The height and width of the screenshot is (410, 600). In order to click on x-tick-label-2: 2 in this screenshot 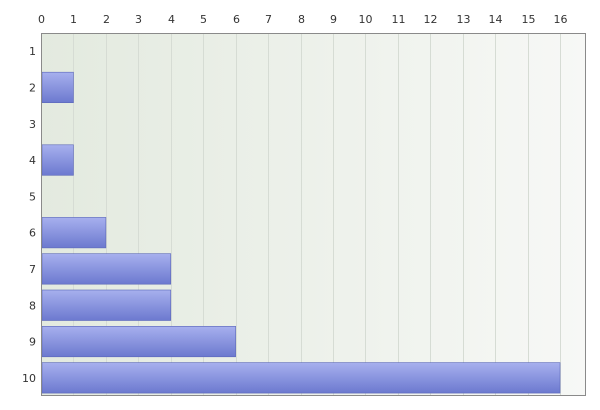, I will do `click(106, 19)`.